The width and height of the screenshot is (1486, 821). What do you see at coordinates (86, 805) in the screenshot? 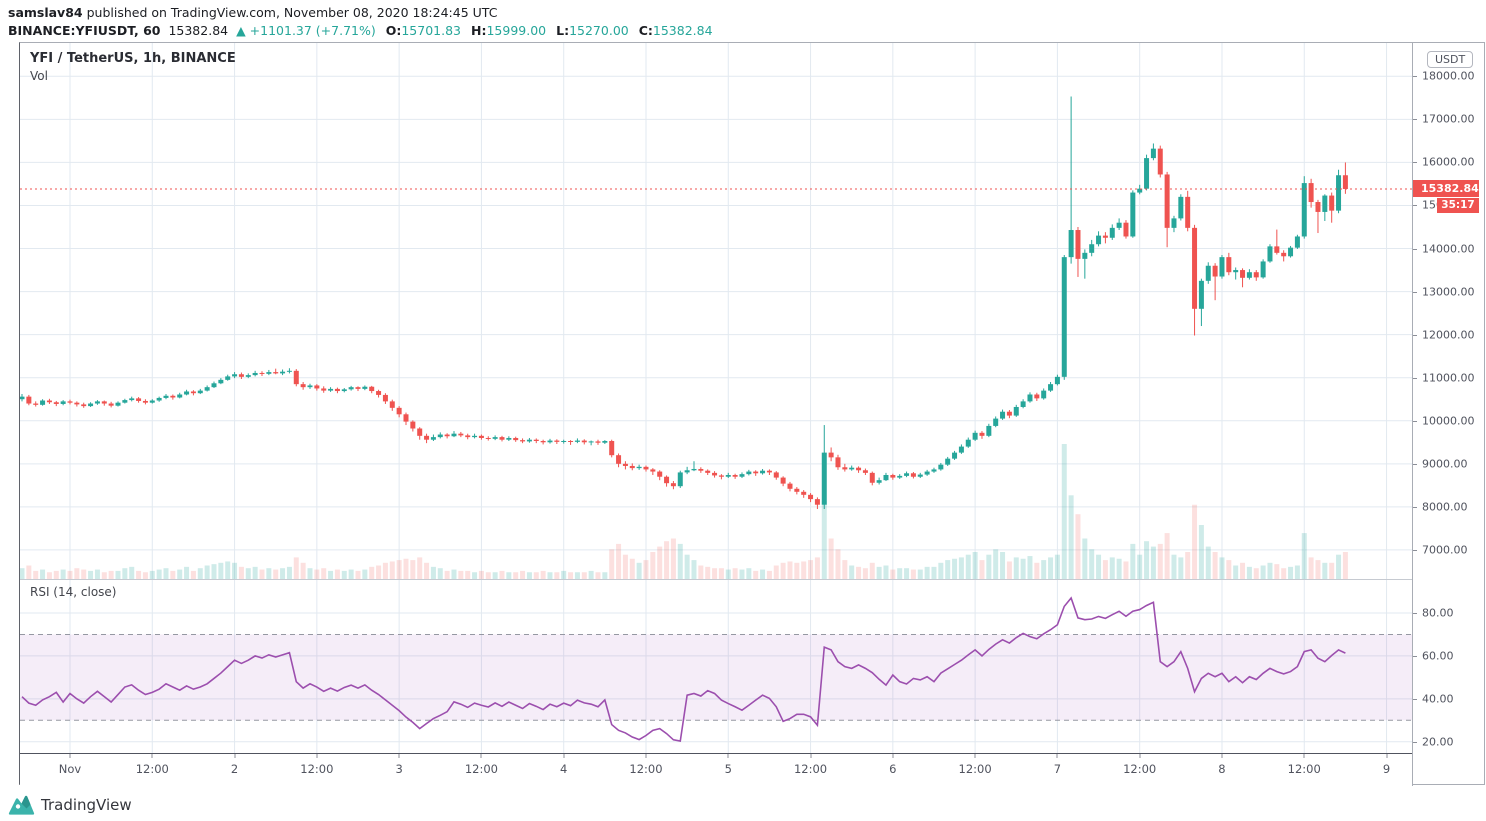
I see `tradingview-brand-text: TradingView` at bounding box center [86, 805].